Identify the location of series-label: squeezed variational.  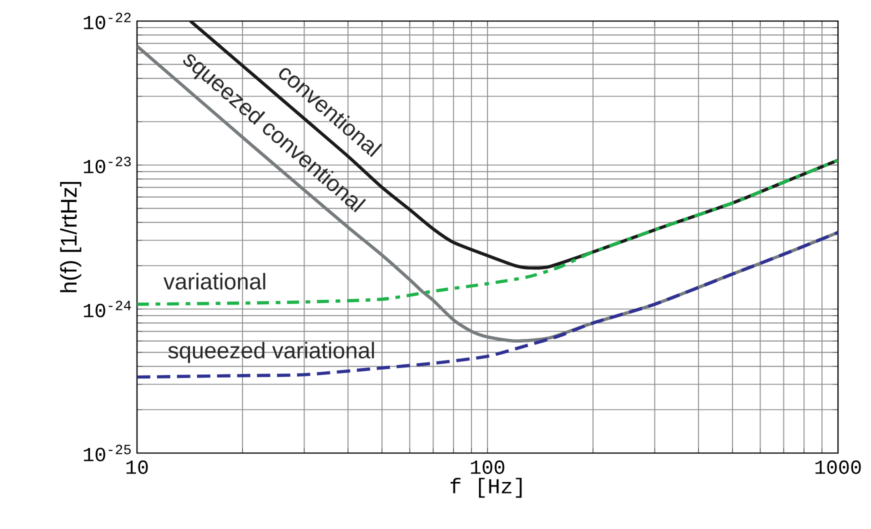
(271, 352).